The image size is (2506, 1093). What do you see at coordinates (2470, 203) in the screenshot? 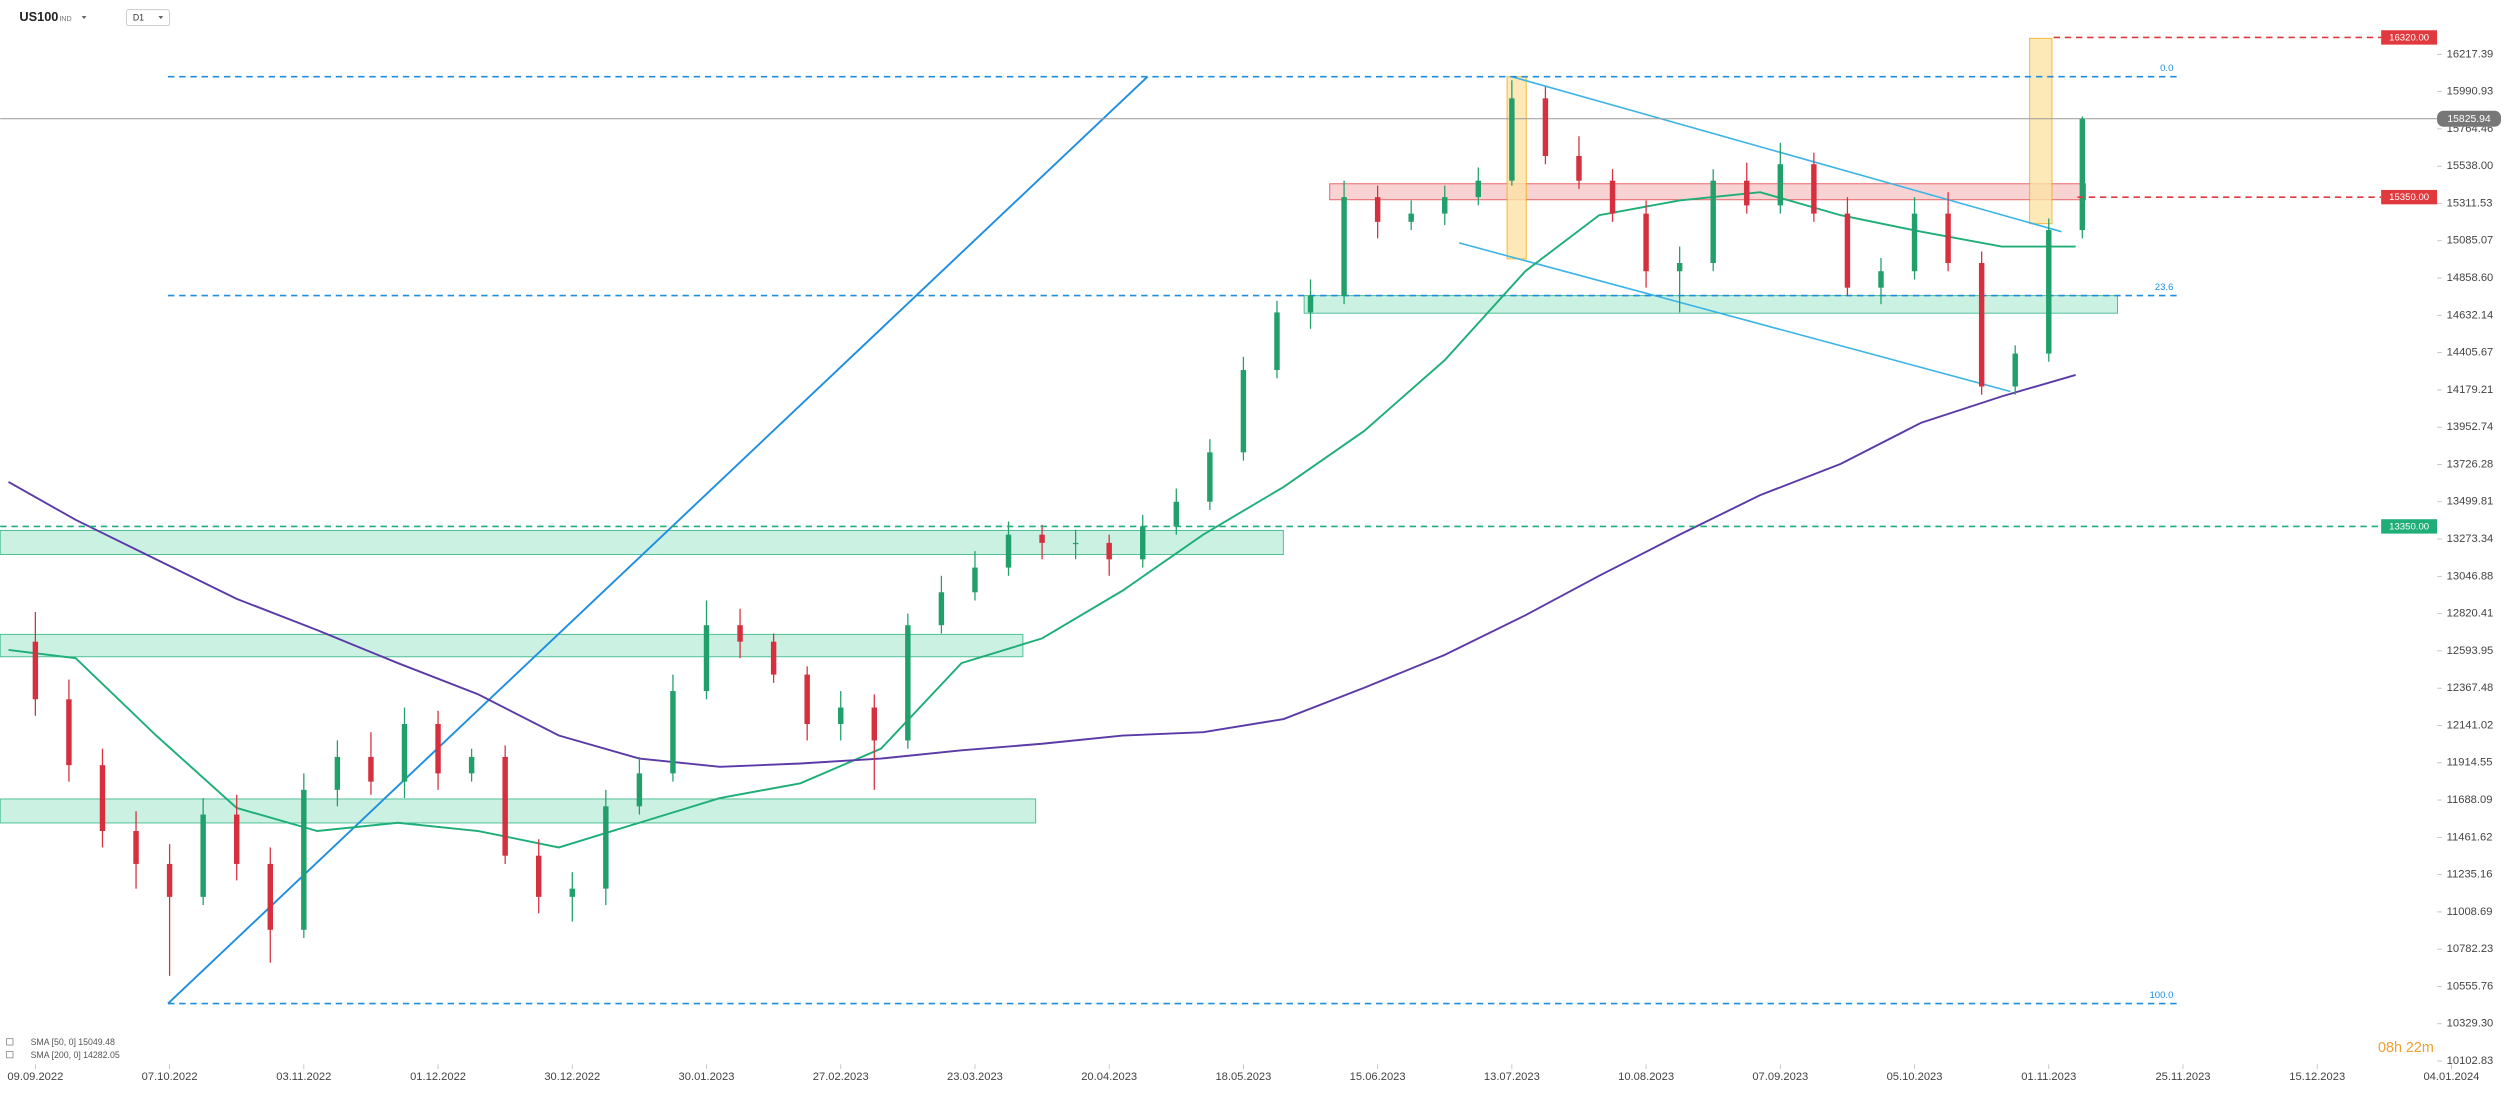
I see `y-tick-label: 15311.53` at bounding box center [2470, 203].